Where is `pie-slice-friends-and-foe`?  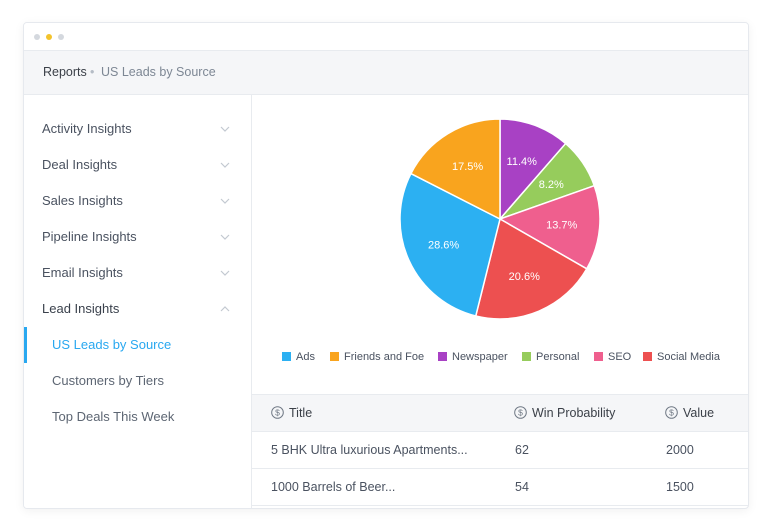 pie-slice-friends-and-foe is located at coordinates (455, 169).